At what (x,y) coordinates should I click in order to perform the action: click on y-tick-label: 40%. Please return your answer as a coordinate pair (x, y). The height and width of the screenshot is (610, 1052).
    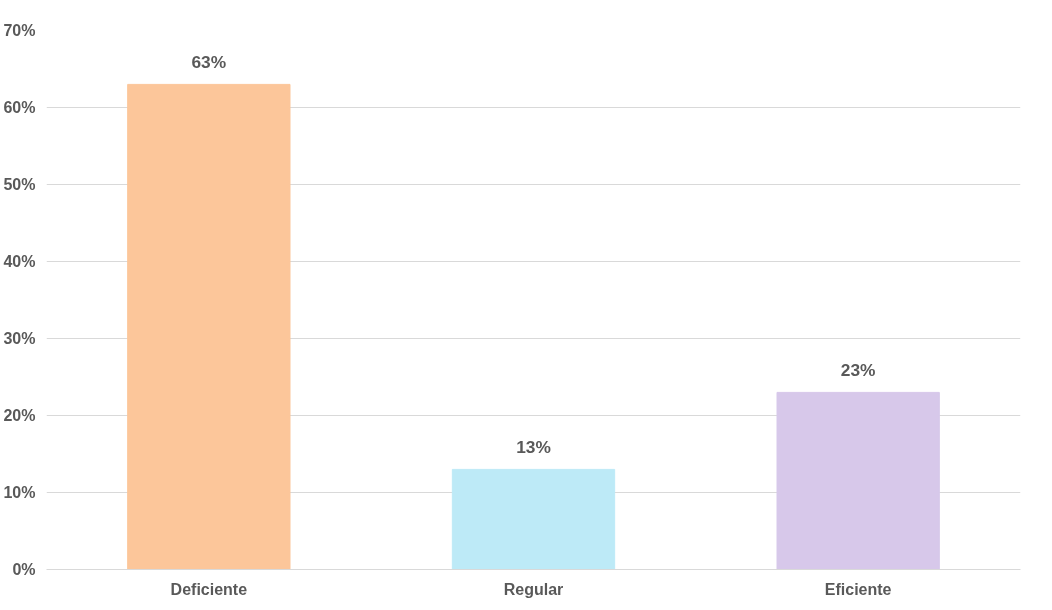
    Looking at the image, I should click on (19, 261).